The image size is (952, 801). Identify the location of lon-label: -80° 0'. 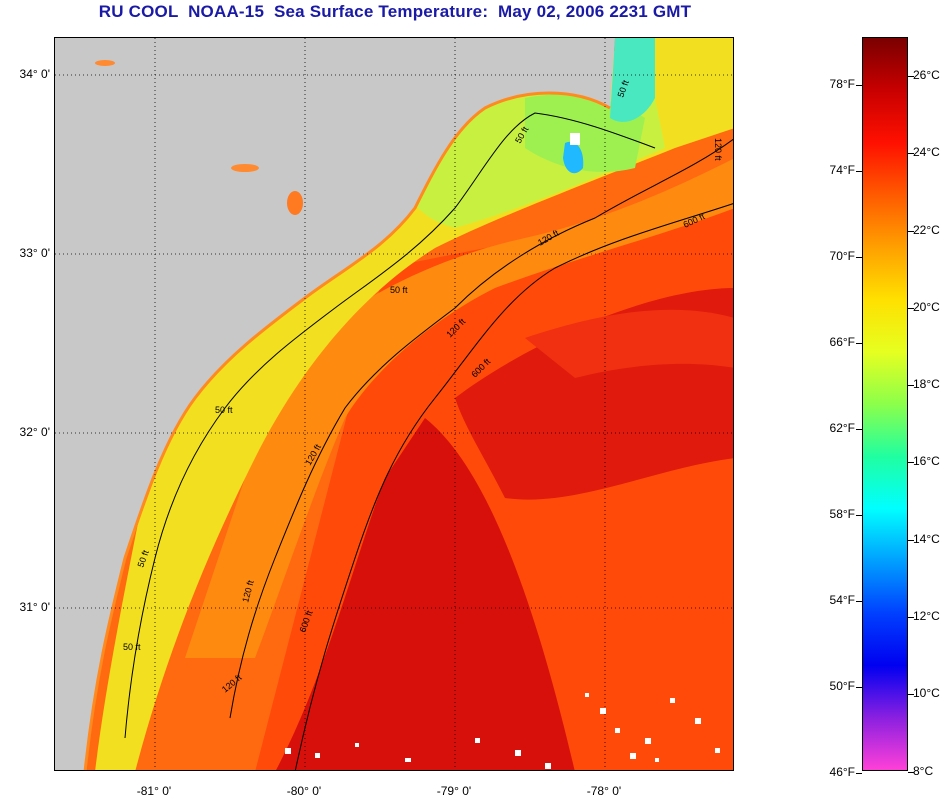
(304, 791).